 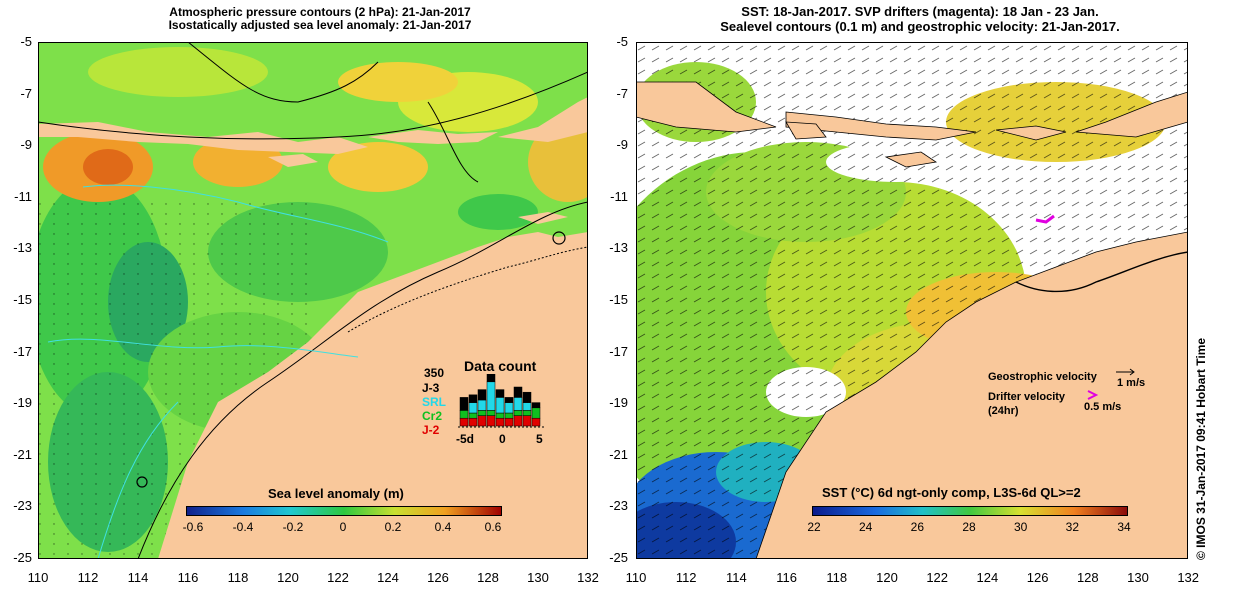 What do you see at coordinates (500, 366) in the screenshot?
I see `data-count-title: Data count` at bounding box center [500, 366].